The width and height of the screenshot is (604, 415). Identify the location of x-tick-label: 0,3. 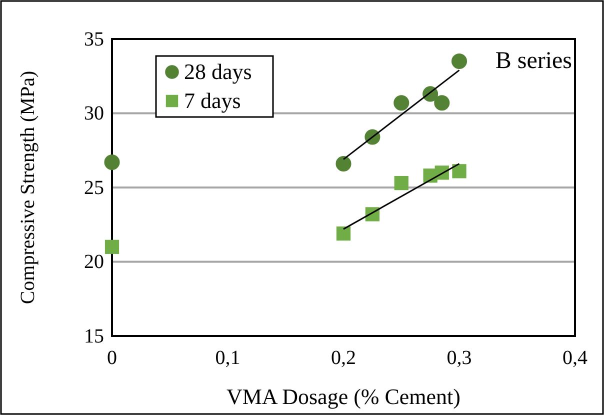
(459, 358).